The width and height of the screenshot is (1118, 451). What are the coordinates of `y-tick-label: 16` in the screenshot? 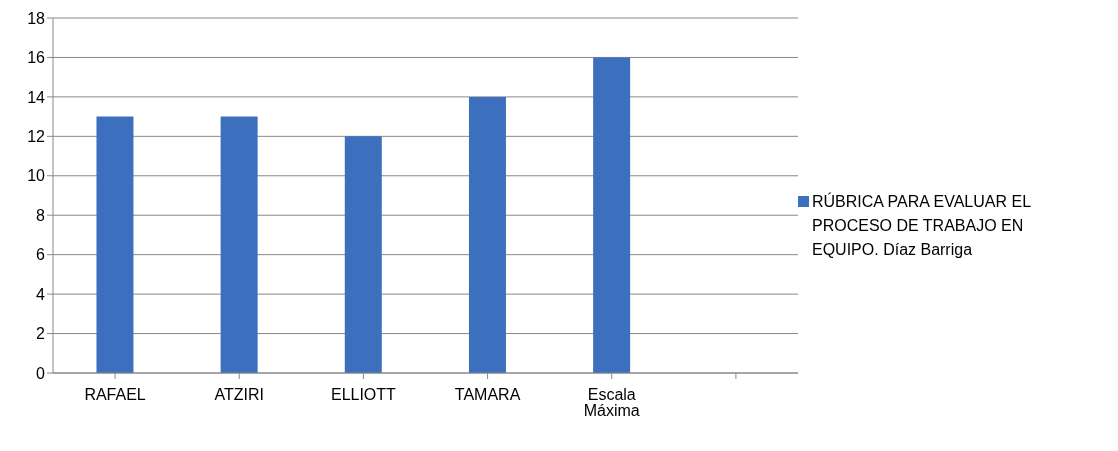 It's located at (36, 58).